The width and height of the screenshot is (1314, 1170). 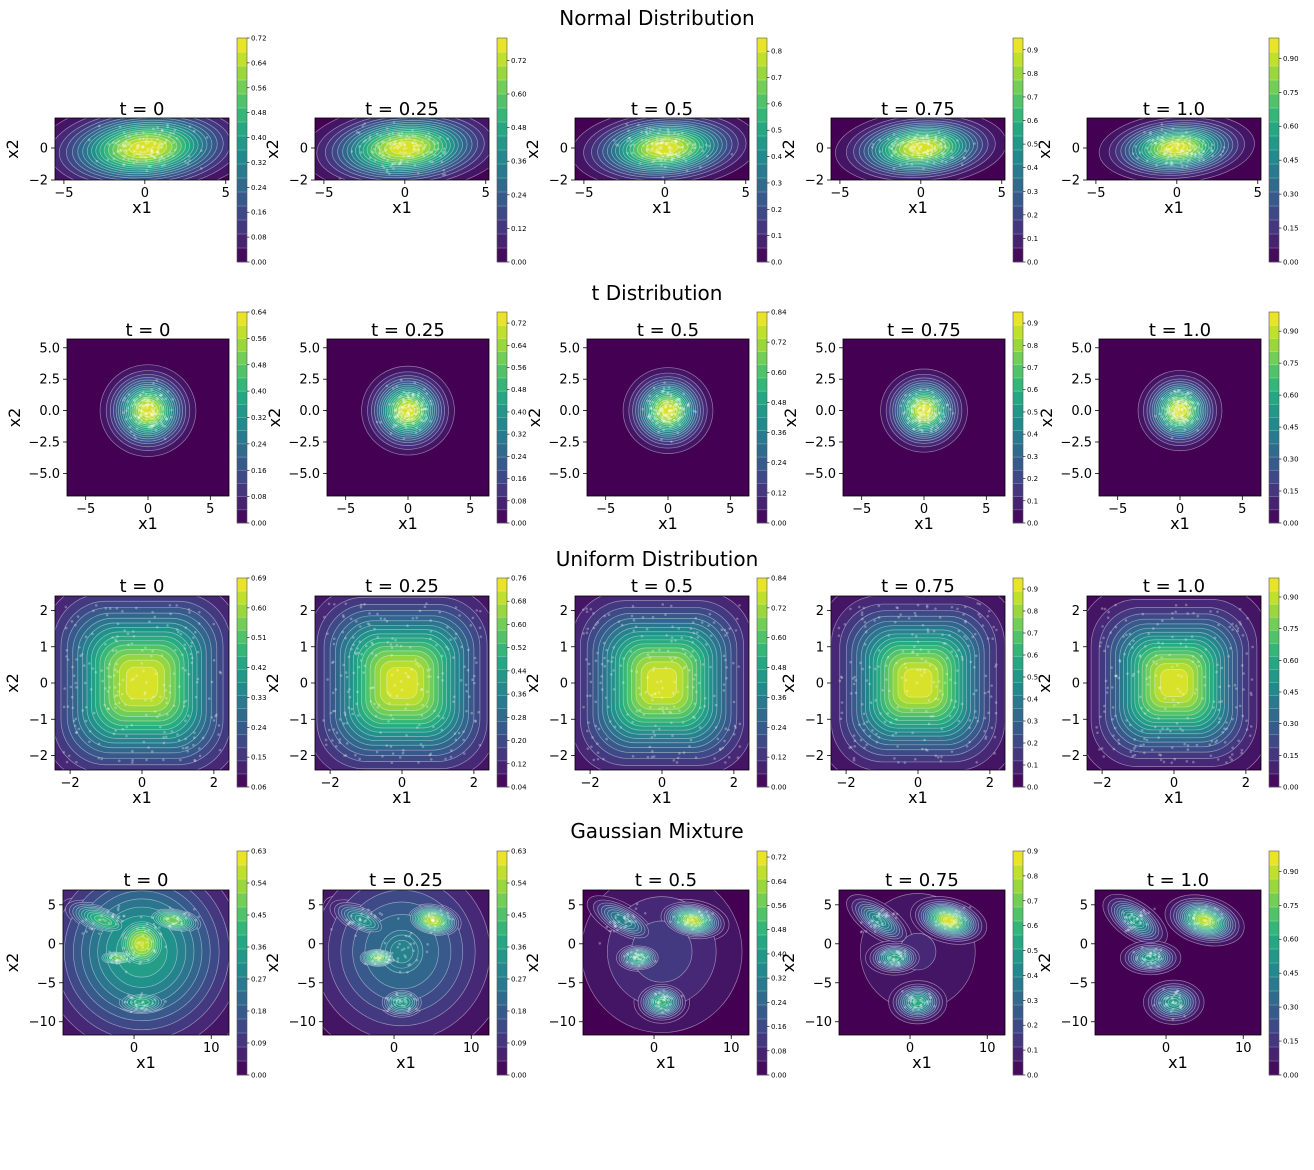 I want to click on colorbar-tick-label: 0.60, so click(x=519, y=625).